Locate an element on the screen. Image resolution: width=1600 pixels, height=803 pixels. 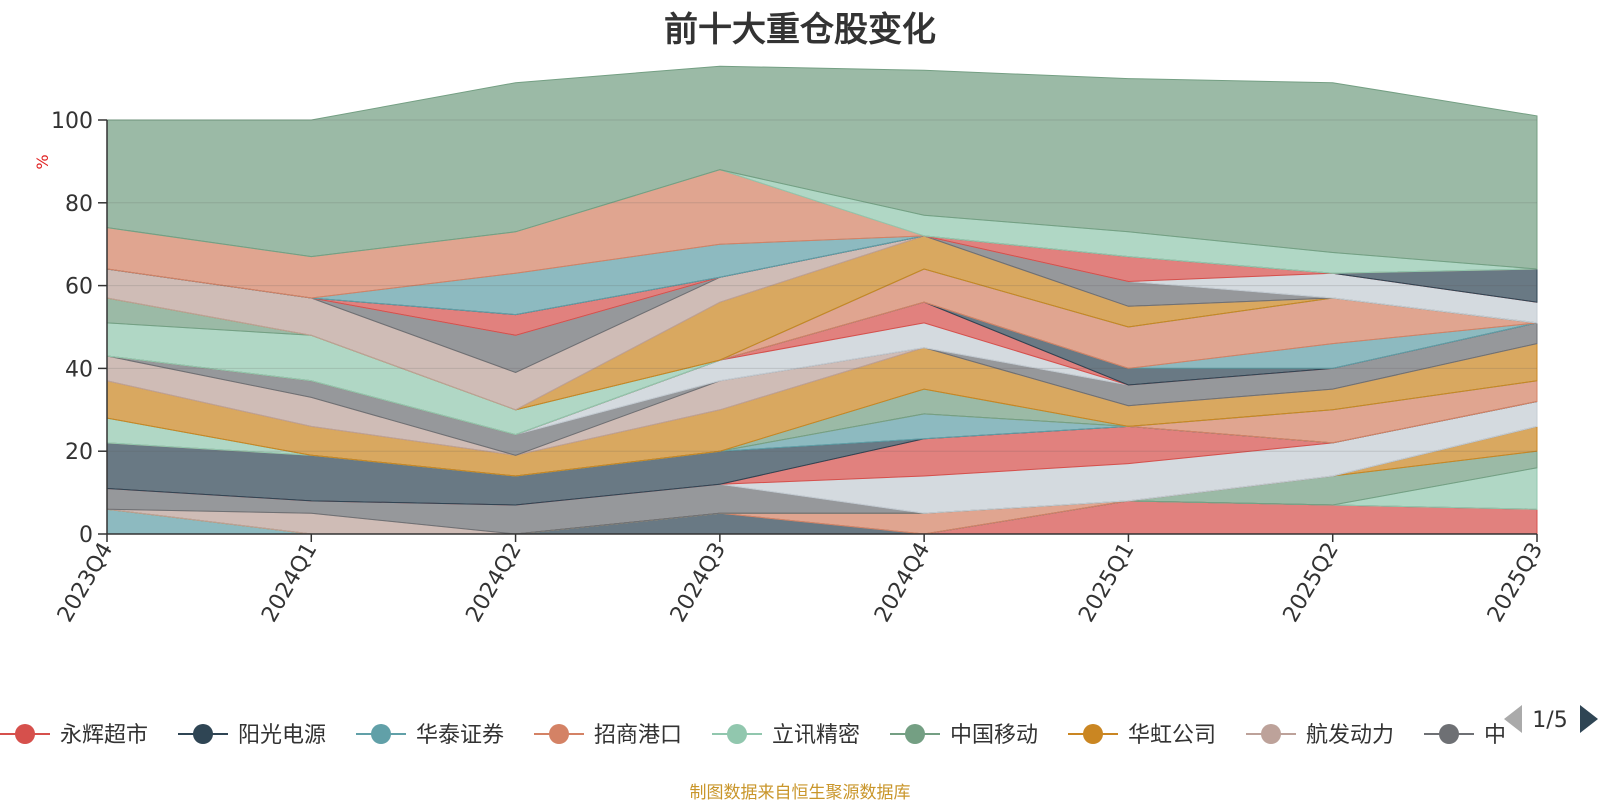
y-tick-label: 40 is located at coordinates (79, 369).